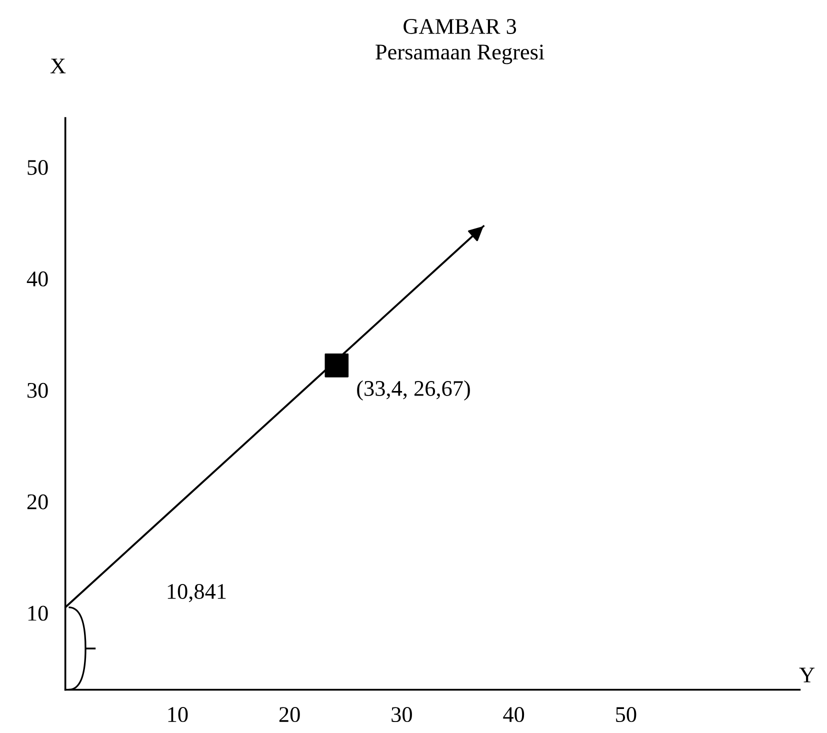  Describe the element at coordinates (38, 390) in the screenshot. I see `y-tick-label: 30` at that location.